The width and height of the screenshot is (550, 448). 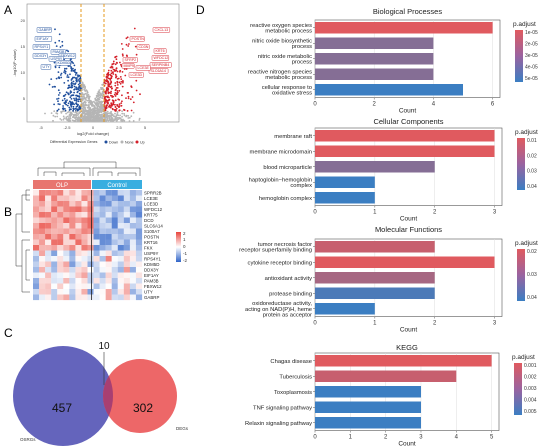 What do you see at coordinates (63, 396) in the screenshot?
I see `venn-left-circle` at bounding box center [63, 396].